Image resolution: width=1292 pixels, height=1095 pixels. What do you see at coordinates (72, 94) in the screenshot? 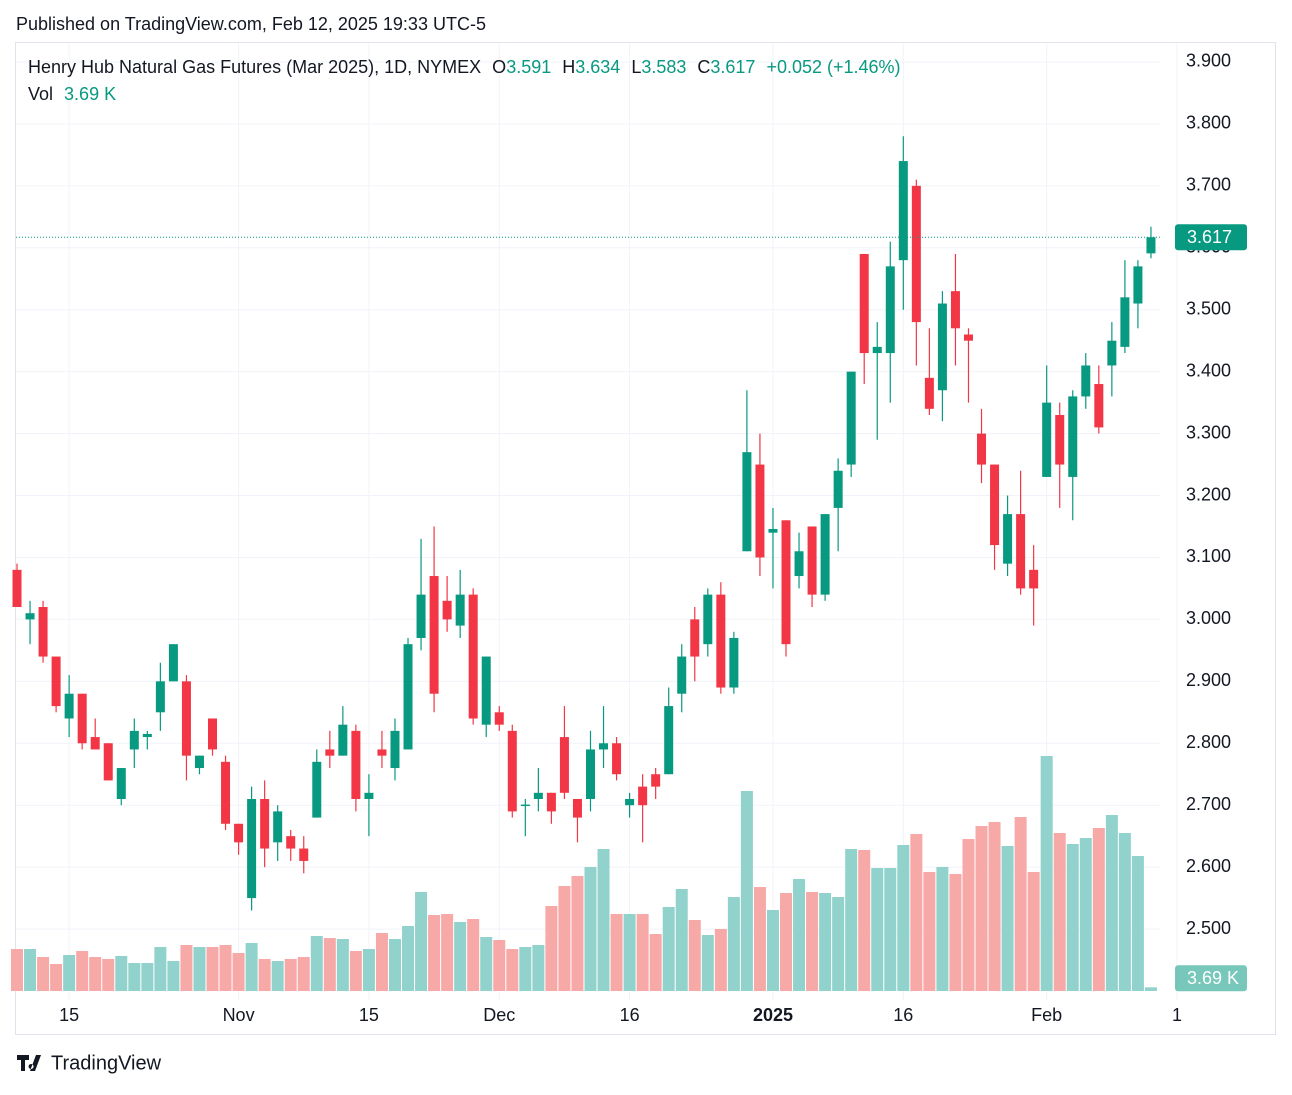
I see `volume-legend: Vol 3.69 K` at bounding box center [72, 94].